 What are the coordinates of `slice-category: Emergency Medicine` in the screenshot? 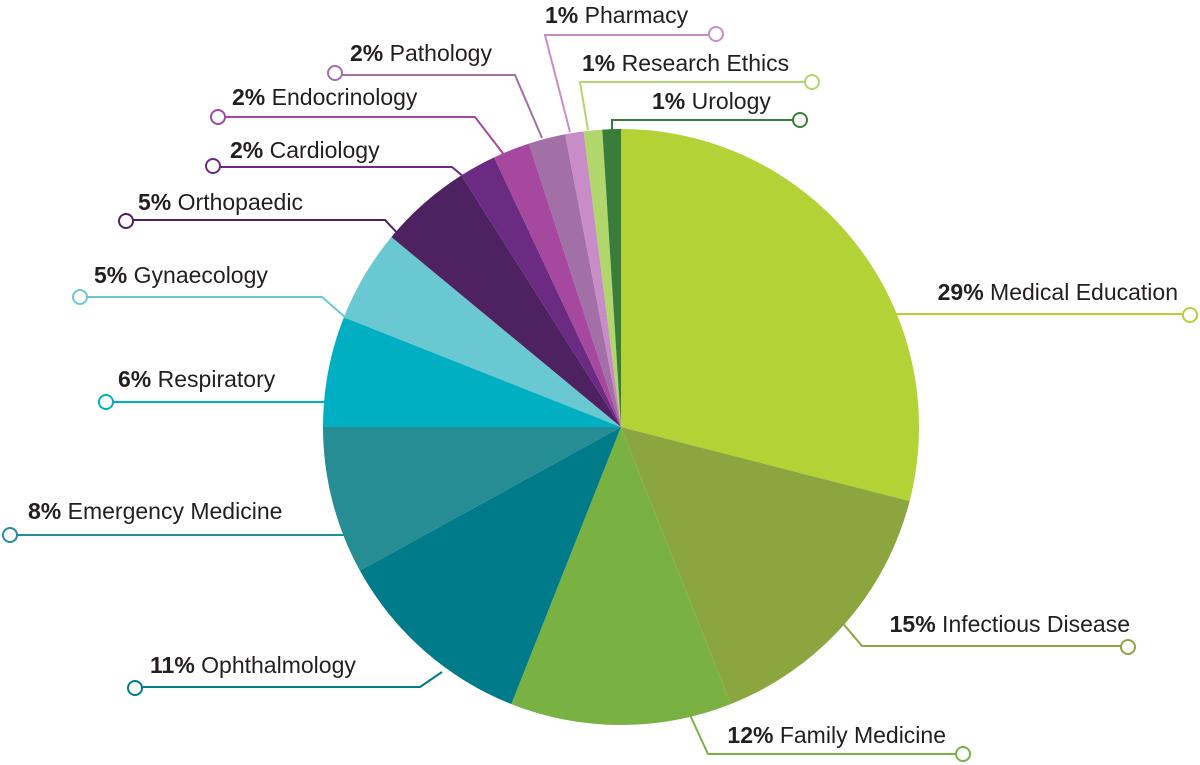 It's located at (171, 511).